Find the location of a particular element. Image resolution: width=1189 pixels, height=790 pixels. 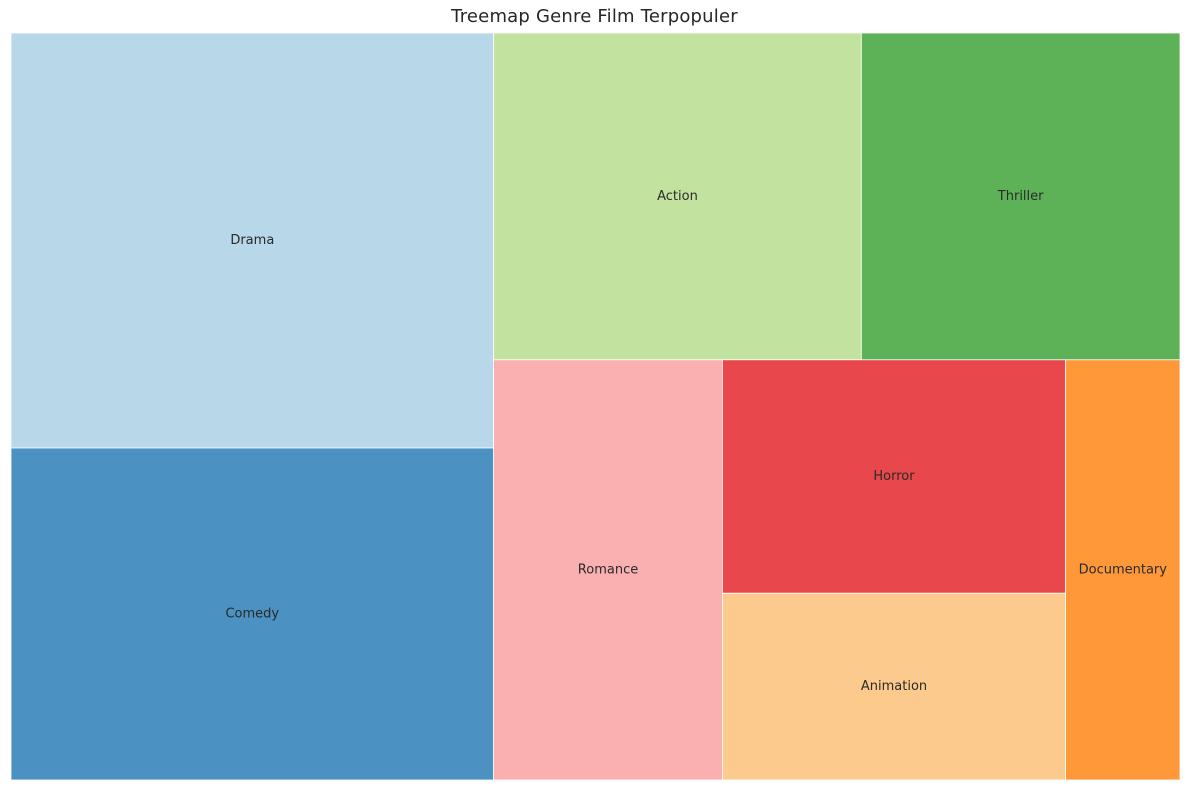

tile-romance: Romance is located at coordinates (608, 570).